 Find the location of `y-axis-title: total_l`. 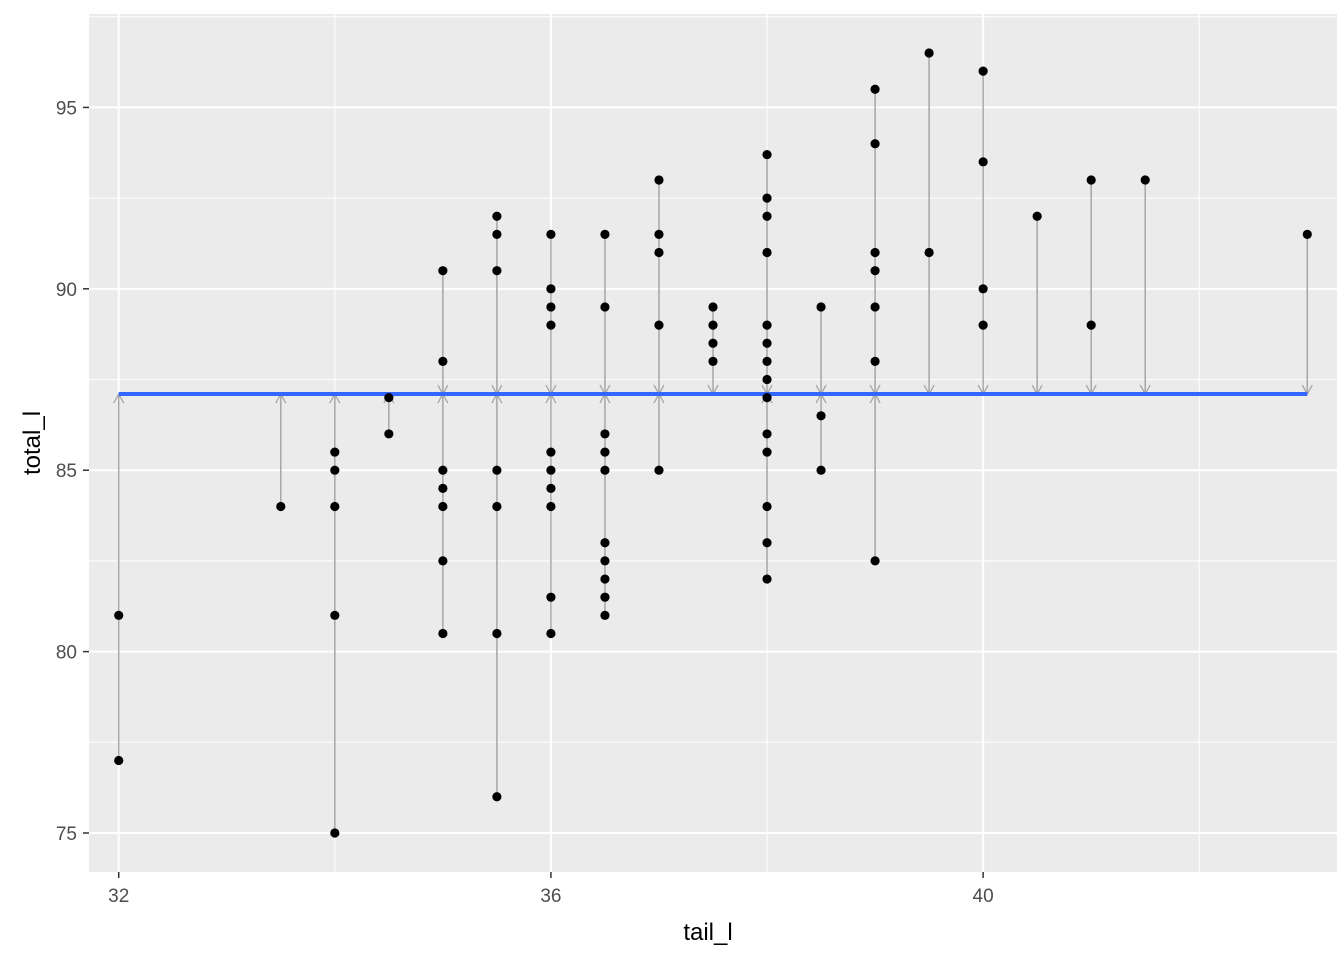

y-axis-title: total_l is located at coordinates (32, 443).